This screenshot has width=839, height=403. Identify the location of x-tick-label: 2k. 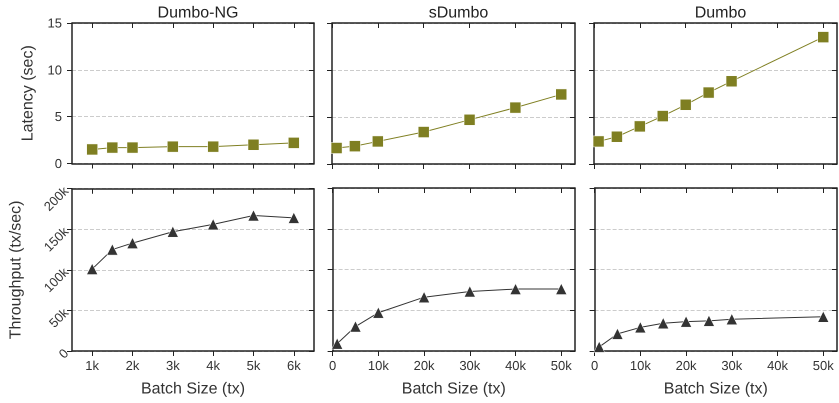
(133, 365).